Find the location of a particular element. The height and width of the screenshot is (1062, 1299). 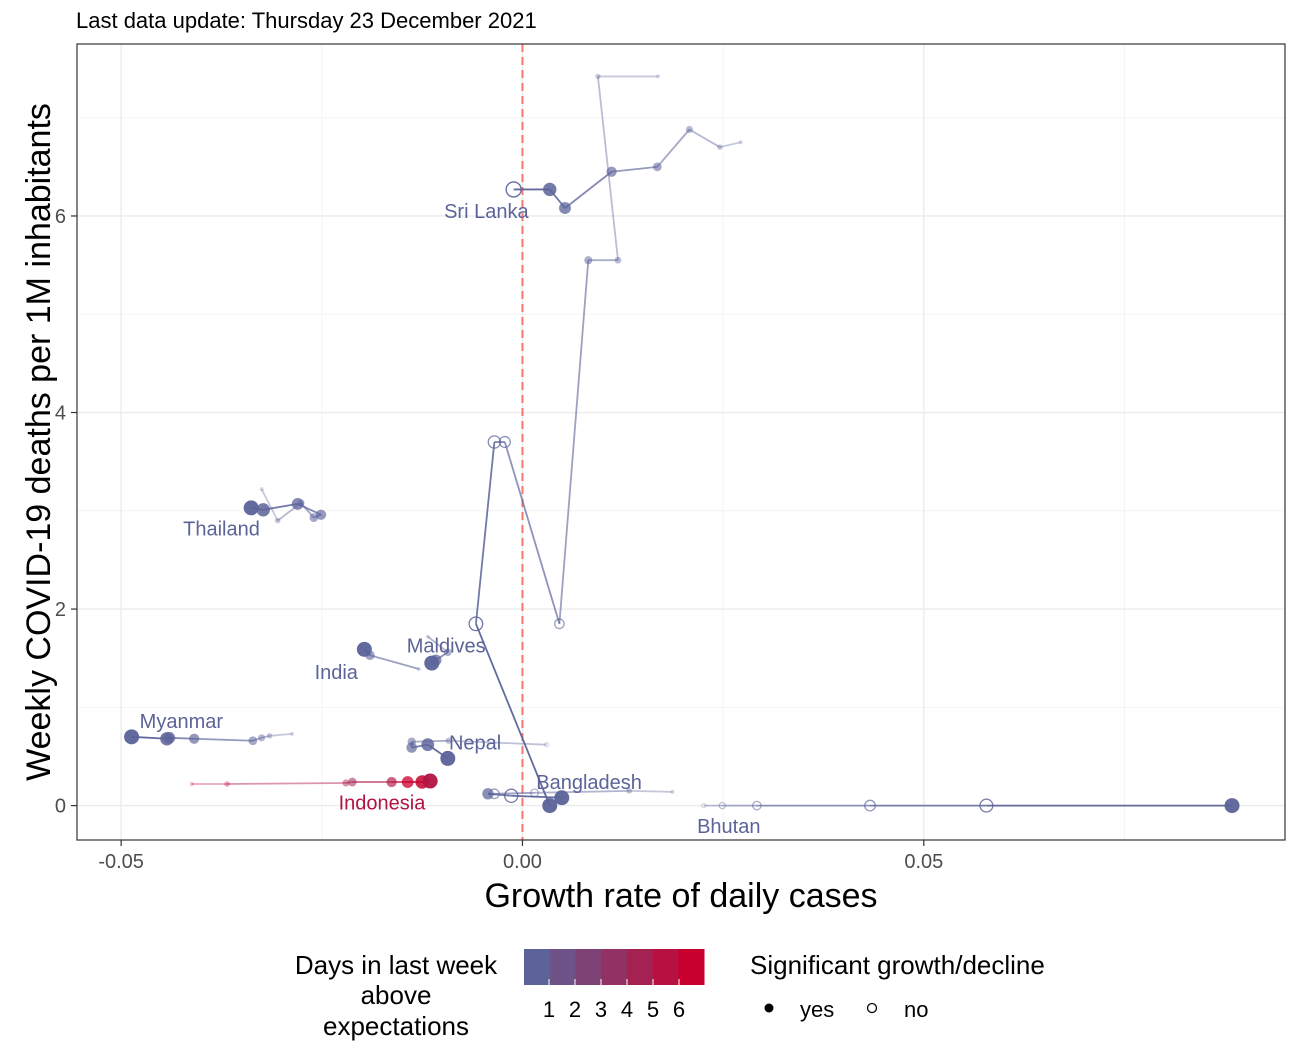

legend-label-yes: yes is located at coordinates (817, 1009).